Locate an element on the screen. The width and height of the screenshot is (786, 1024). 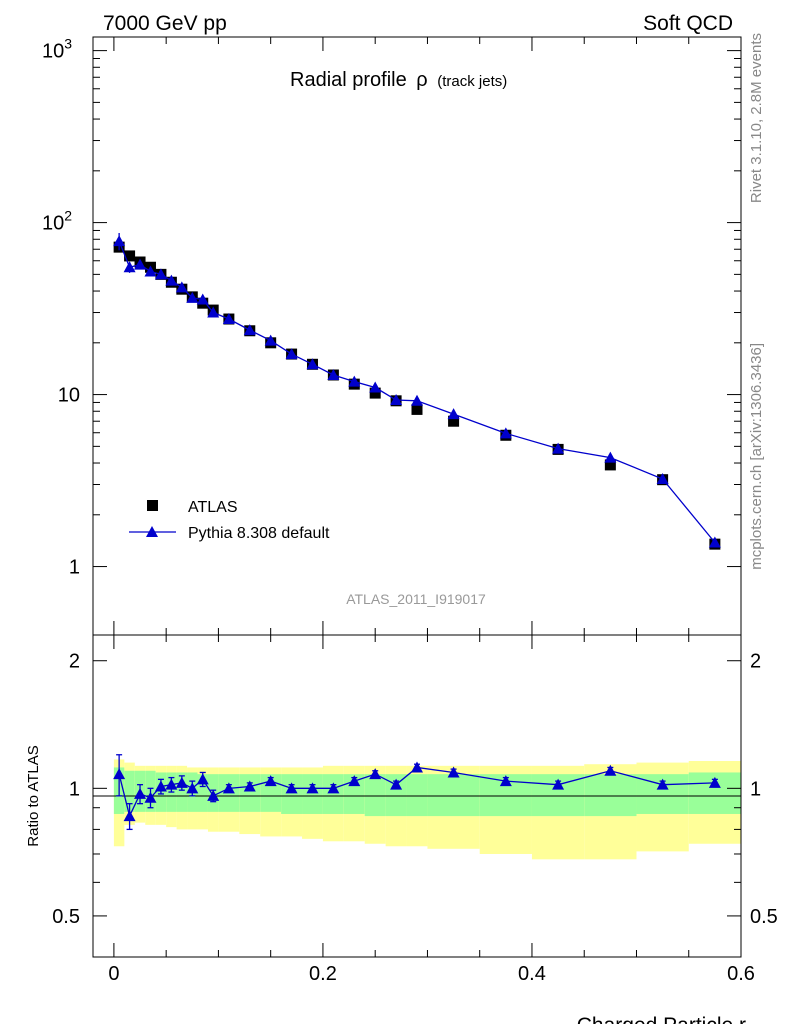
x-tick-label: 0.6 is located at coordinates (741, 974).